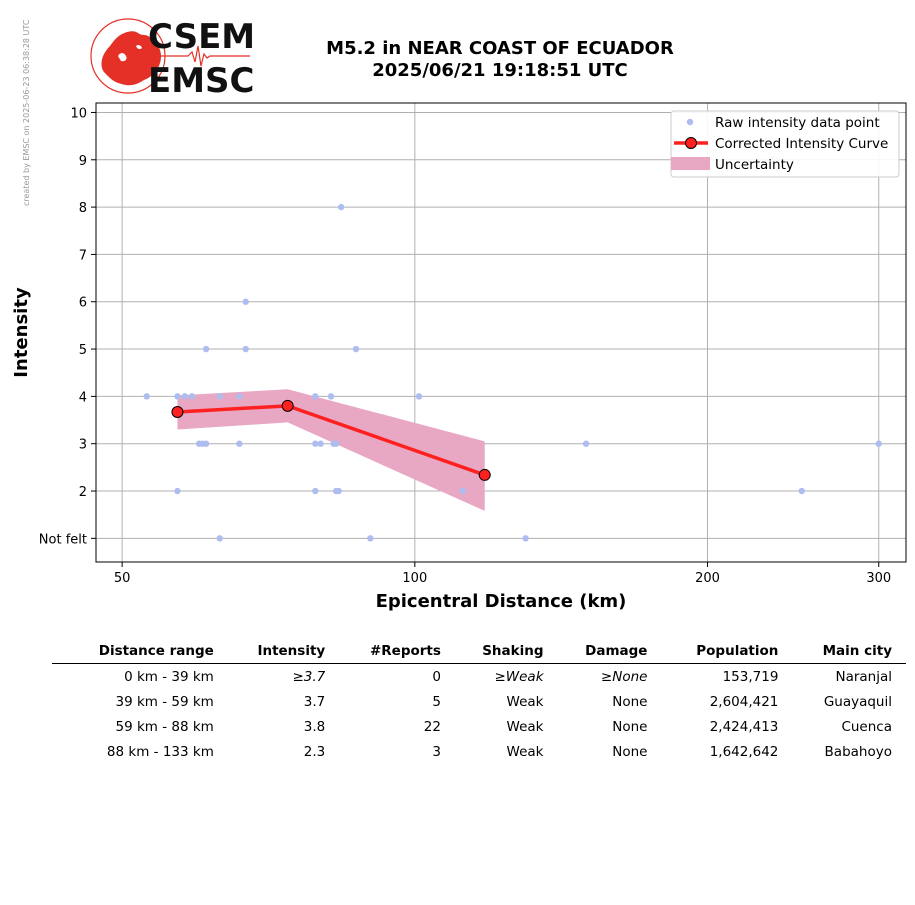 The width and height of the screenshot is (915, 905). What do you see at coordinates (164, 701) in the screenshot?
I see `cell-distance: 39 km - 59 km` at bounding box center [164, 701].